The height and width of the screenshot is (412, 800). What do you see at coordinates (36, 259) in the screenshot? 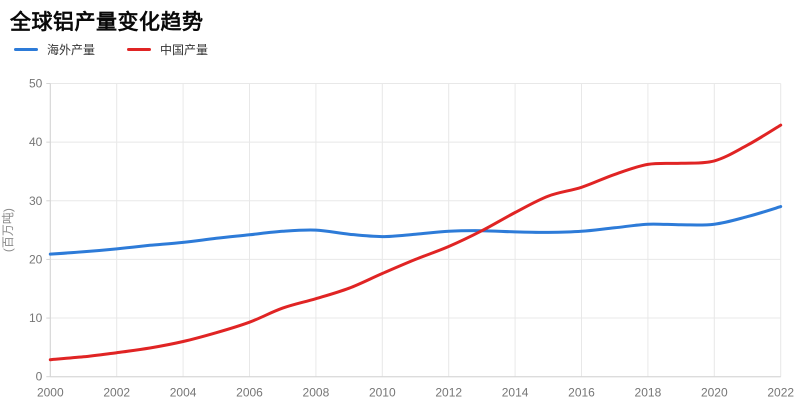
I see `y-tick-label: 20` at bounding box center [36, 259].